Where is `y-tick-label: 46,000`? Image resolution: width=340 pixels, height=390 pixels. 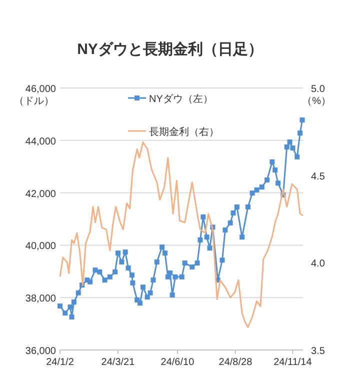 y-tick-label: 46,000 is located at coordinates (40, 89).